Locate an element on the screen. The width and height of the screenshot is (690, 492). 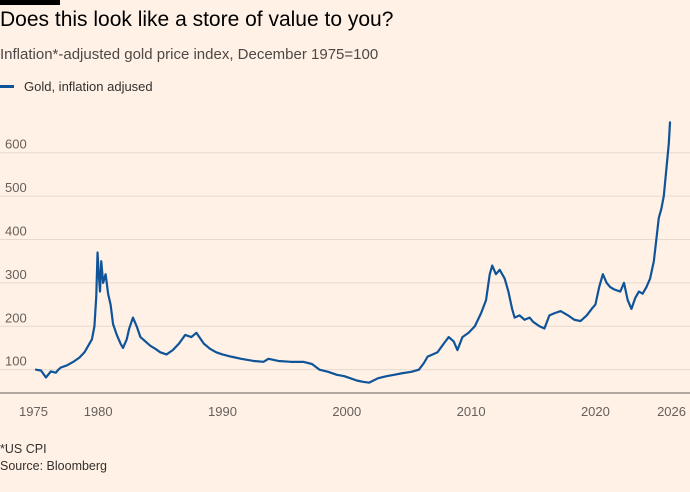
y-tick-label: 200 is located at coordinates (16, 317).